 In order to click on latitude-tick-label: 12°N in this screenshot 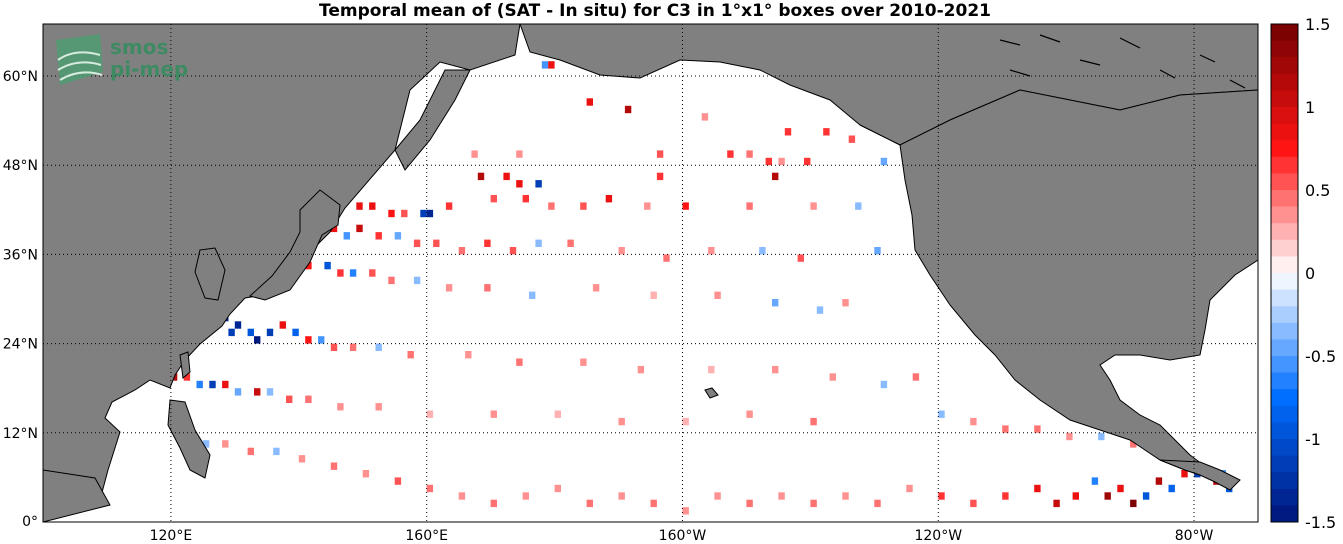, I will do `click(20, 434)`.